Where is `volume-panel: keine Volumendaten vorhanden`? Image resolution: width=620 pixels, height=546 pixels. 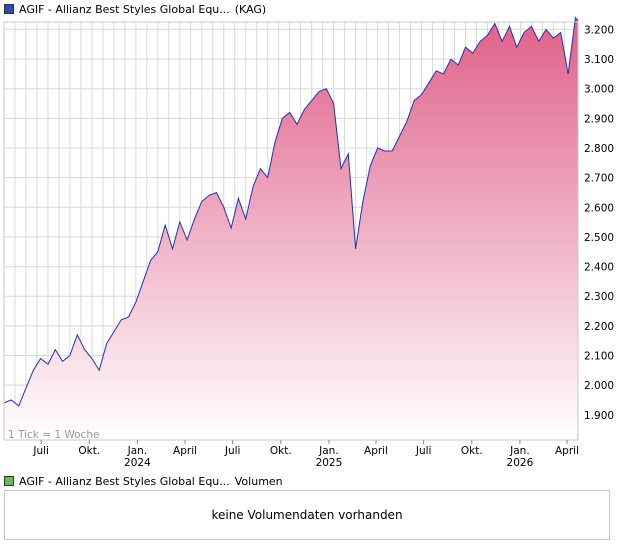
volume-panel: keine Volumendaten vorhanden is located at coordinates (307, 515).